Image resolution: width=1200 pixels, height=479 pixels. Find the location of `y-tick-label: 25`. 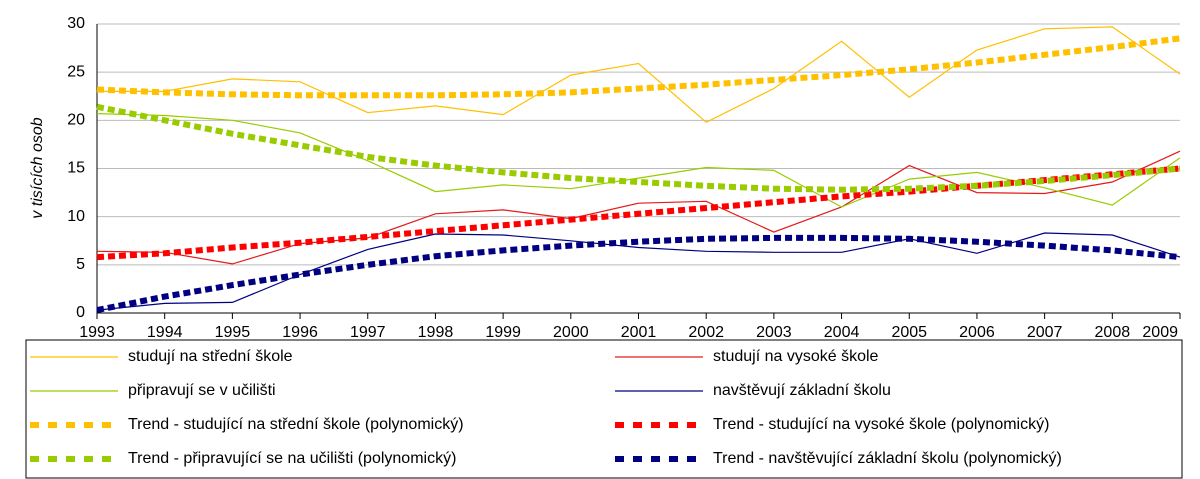

y-tick-label: 25 is located at coordinates (76, 71).